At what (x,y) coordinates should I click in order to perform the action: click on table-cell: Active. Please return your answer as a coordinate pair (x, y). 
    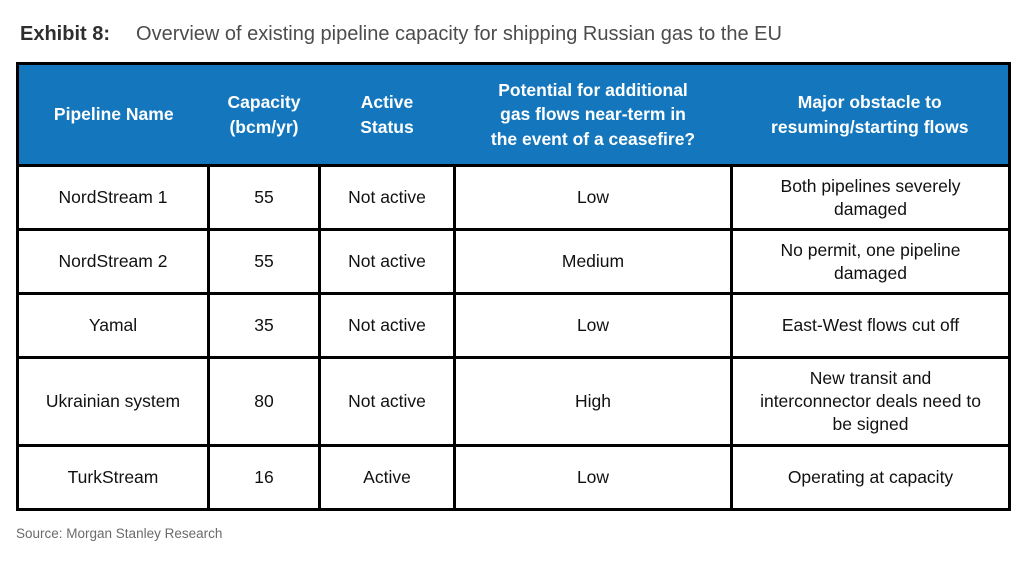
    Looking at the image, I should click on (387, 477).